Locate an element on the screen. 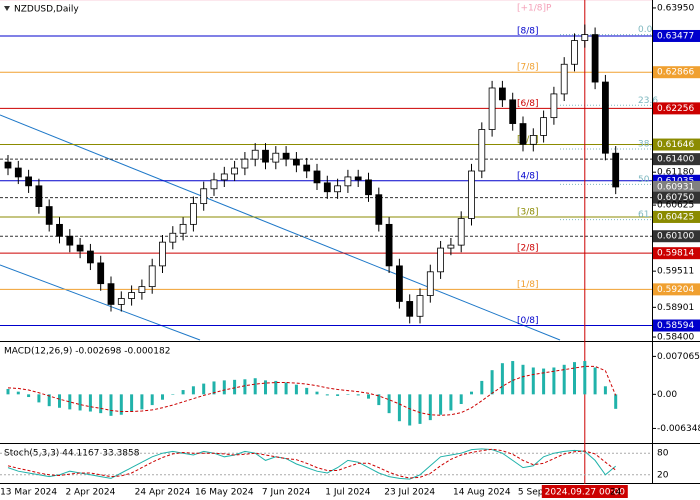  macd-signal is located at coordinates (312, 390).